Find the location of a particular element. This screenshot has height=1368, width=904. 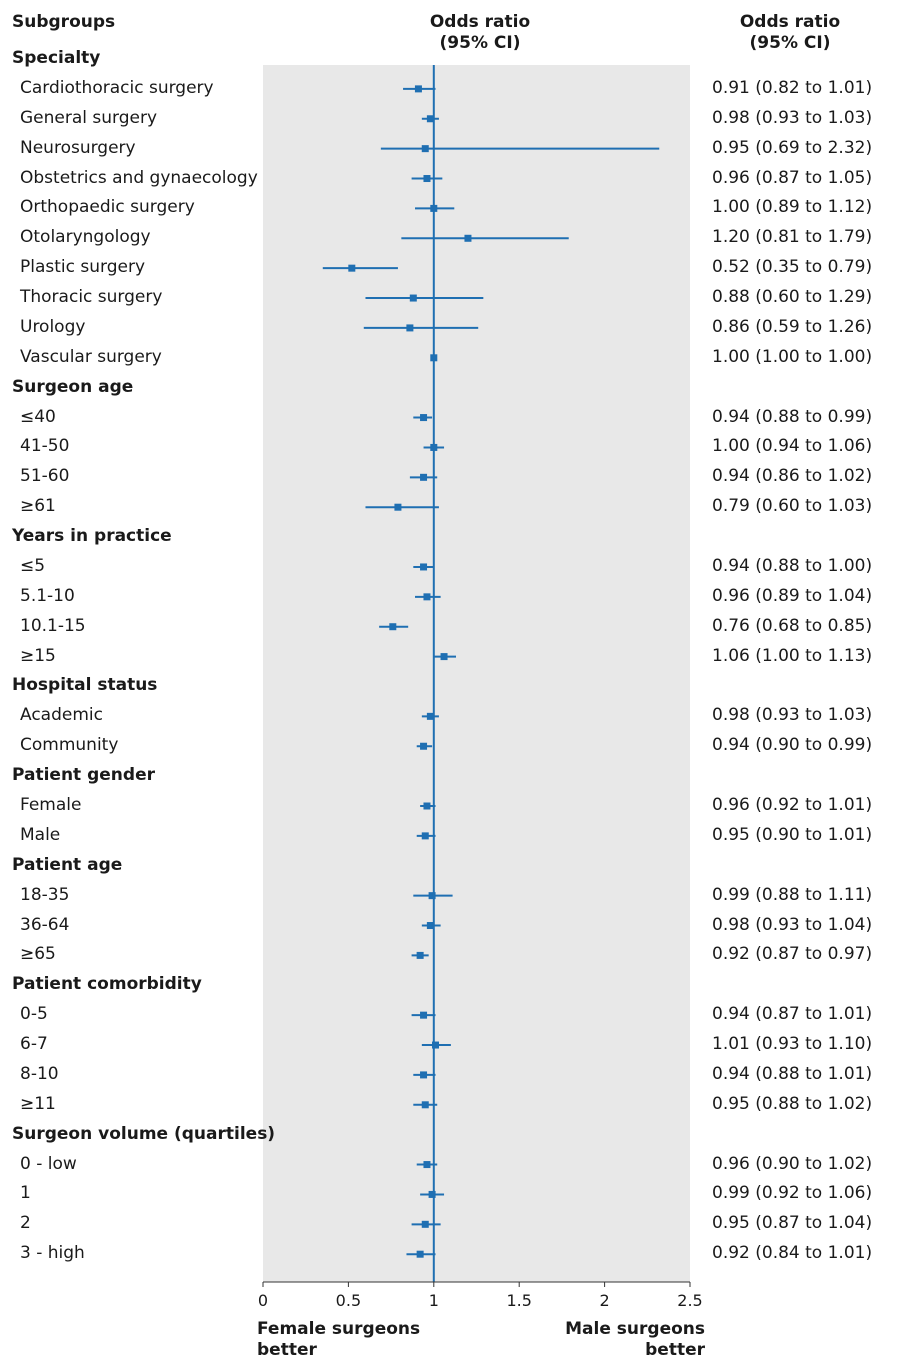

subgroup-label: 3 - high is located at coordinates (52, 1253).